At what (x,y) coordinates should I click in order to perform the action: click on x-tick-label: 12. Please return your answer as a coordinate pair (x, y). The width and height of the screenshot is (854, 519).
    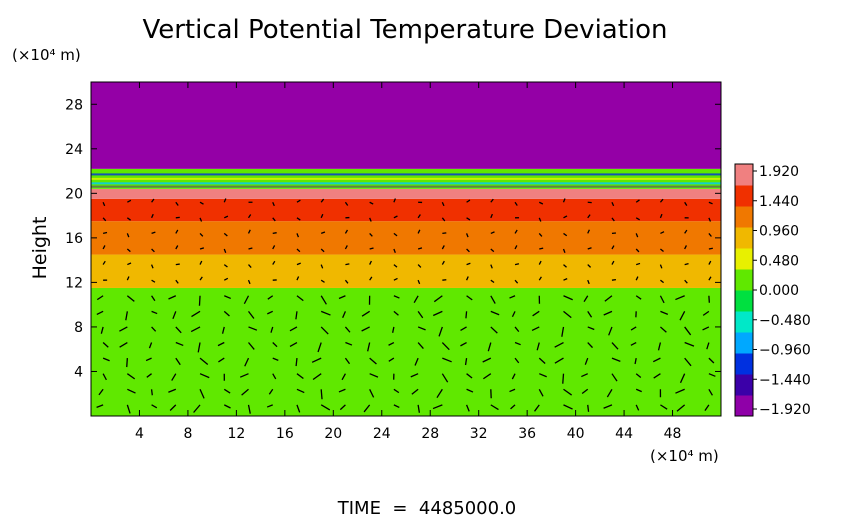
    Looking at the image, I should click on (236, 434).